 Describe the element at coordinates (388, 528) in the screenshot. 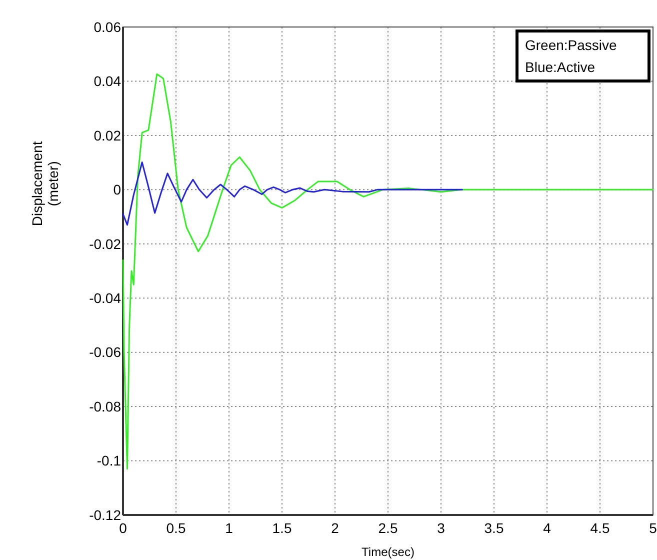

I see `x-tick-label: 2.5` at that location.